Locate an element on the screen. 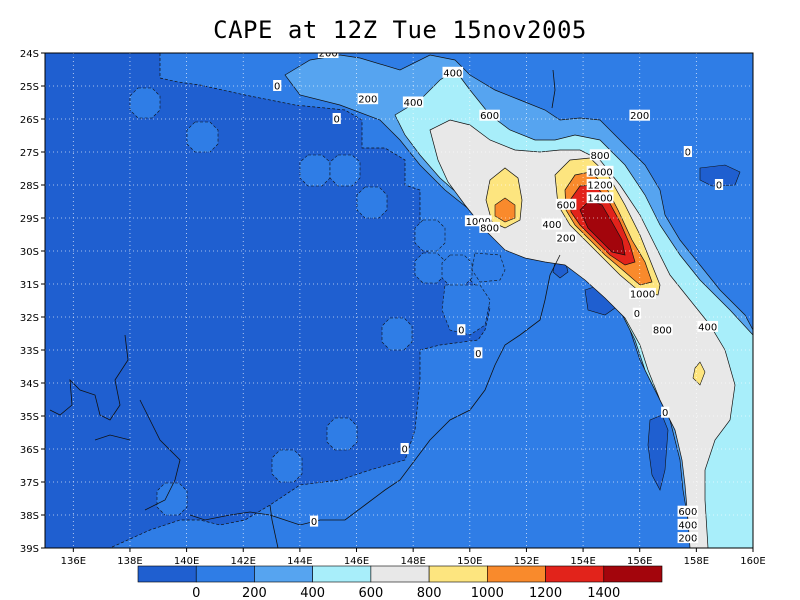 Image resolution: width=800 pixels, height=600 pixels. x-tick-label: 156E is located at coordinates (639, 561).